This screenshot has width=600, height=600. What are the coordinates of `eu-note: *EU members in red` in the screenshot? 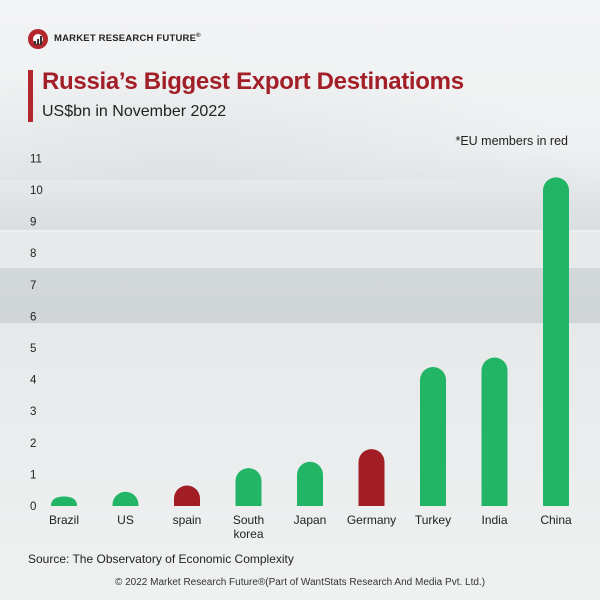 It's located at (511, 141).